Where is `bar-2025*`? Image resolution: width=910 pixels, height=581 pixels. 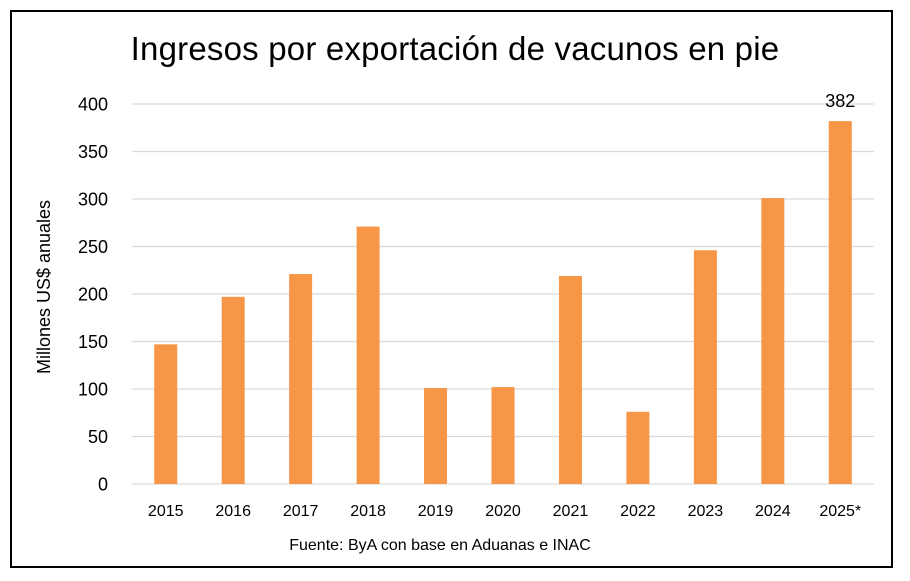
bar-2025* is located at coordinates (840, 302).